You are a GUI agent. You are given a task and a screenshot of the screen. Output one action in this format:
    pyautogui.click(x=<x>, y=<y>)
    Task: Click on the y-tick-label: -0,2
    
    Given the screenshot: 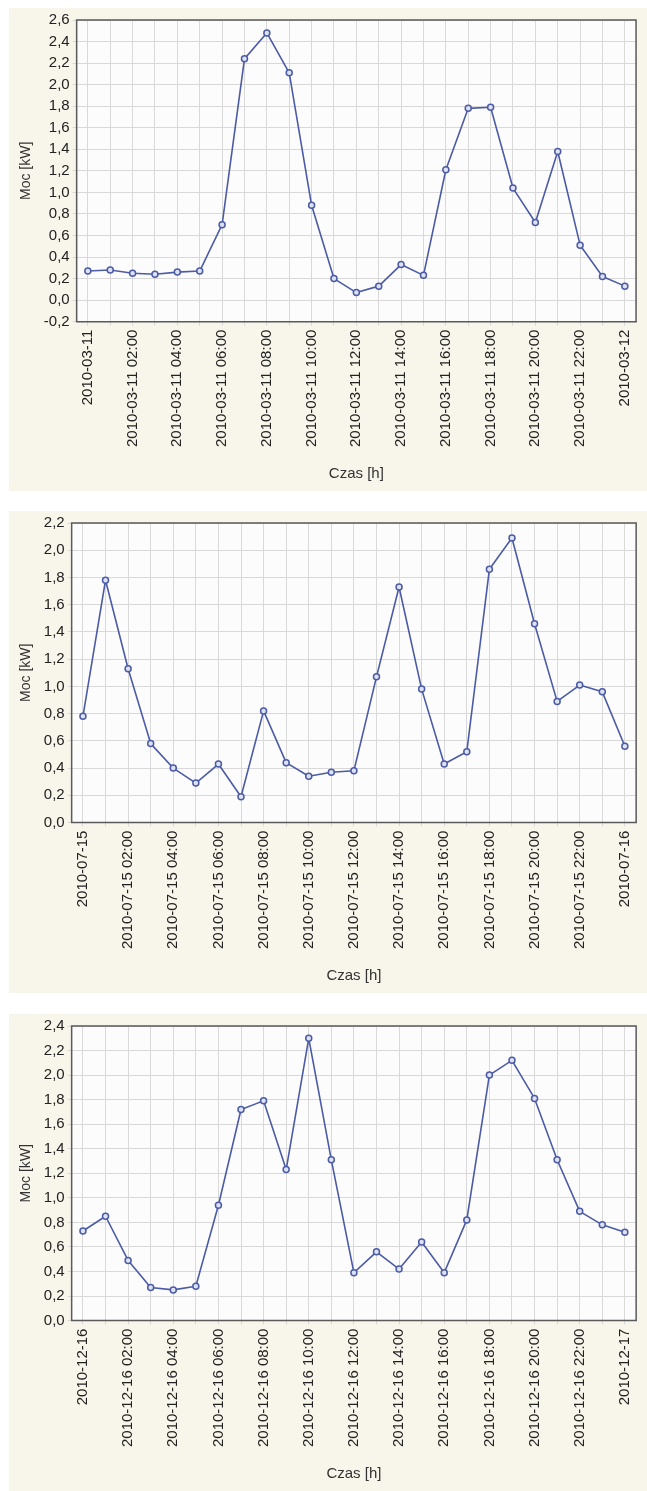 What is the action you would take?
    pyautogui.click(x=56, y=320)
    